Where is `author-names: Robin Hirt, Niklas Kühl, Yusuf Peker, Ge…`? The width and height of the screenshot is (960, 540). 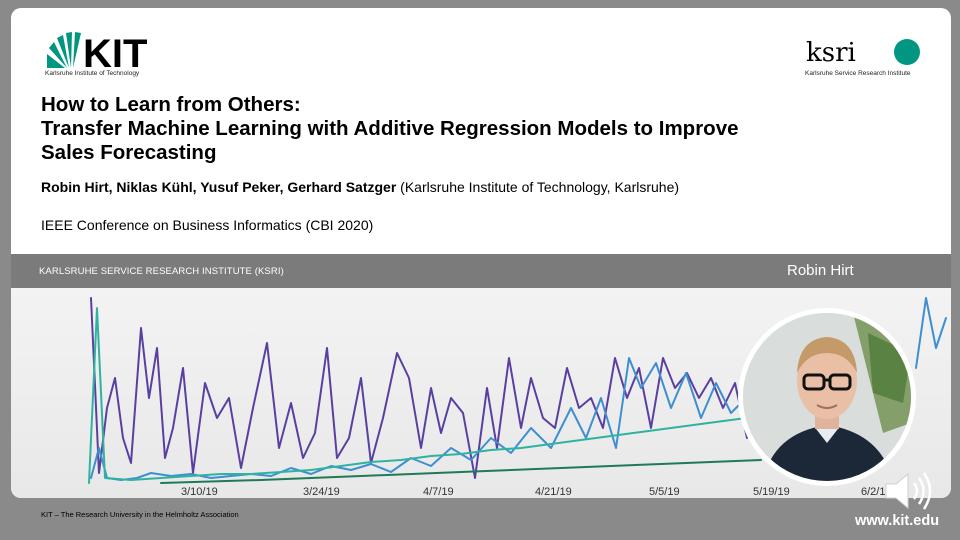 author-names: Robin Hirt, Niklas Kühl, Yusuf Peker, Ge… is located at coordinates (219, 187).